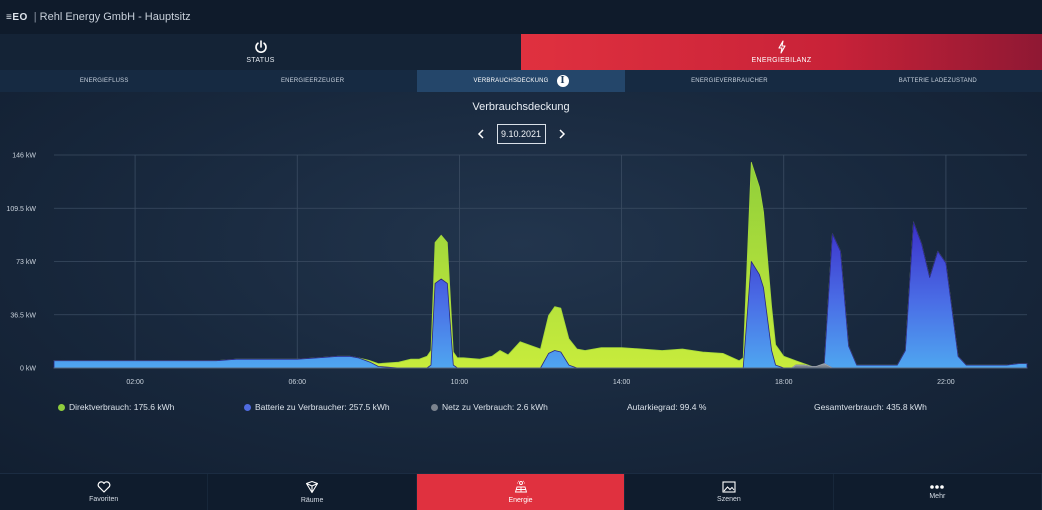  I want to click on tab-energiefluss-label: ENERGIEFLUSS, so click(104, 81).